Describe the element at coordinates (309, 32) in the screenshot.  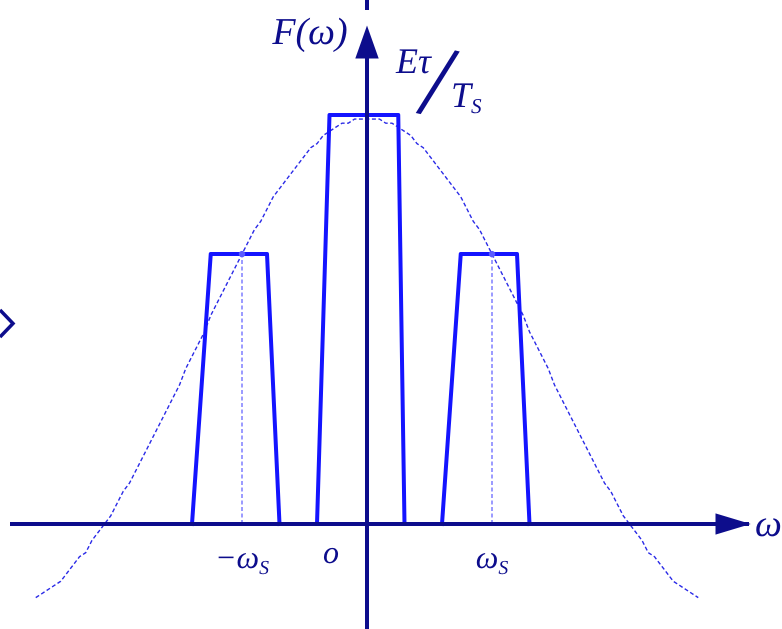
I see `y-axis-title: F(ω)` at that location.